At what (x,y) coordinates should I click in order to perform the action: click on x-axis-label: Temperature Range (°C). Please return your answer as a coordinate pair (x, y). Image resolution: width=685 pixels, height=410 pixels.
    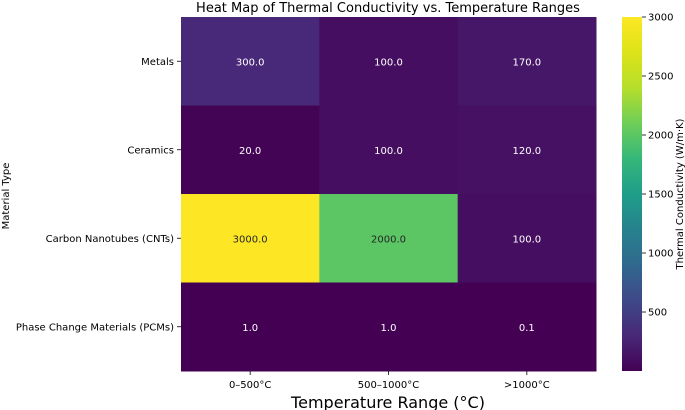
    Looking at the image, I should click on (387, 401).